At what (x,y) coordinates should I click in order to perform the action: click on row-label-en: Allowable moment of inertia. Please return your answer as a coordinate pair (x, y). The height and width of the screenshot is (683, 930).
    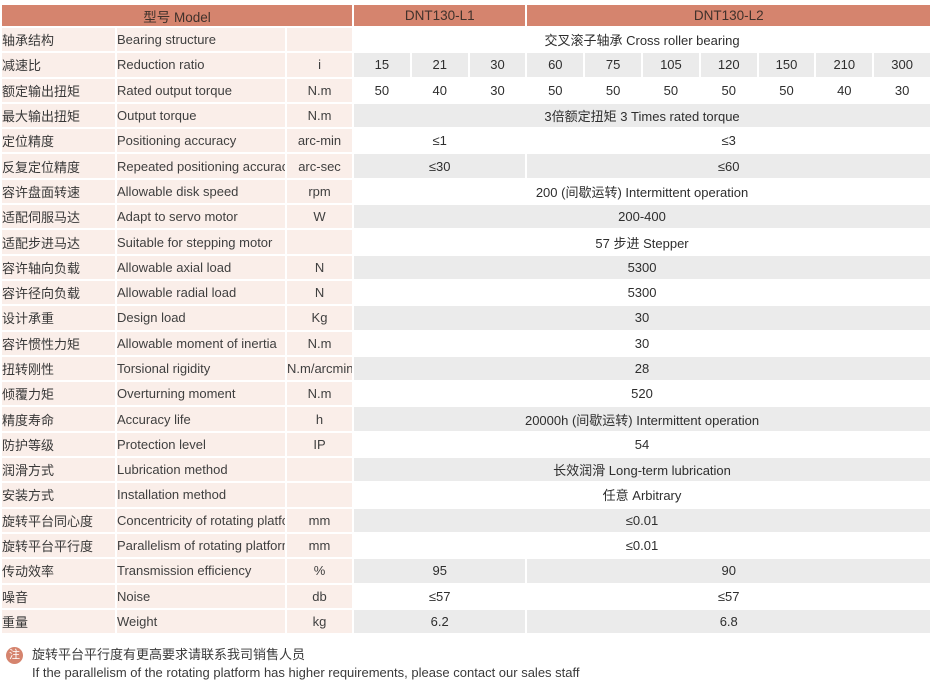
    Looking at the image, I should click on (201, 343).